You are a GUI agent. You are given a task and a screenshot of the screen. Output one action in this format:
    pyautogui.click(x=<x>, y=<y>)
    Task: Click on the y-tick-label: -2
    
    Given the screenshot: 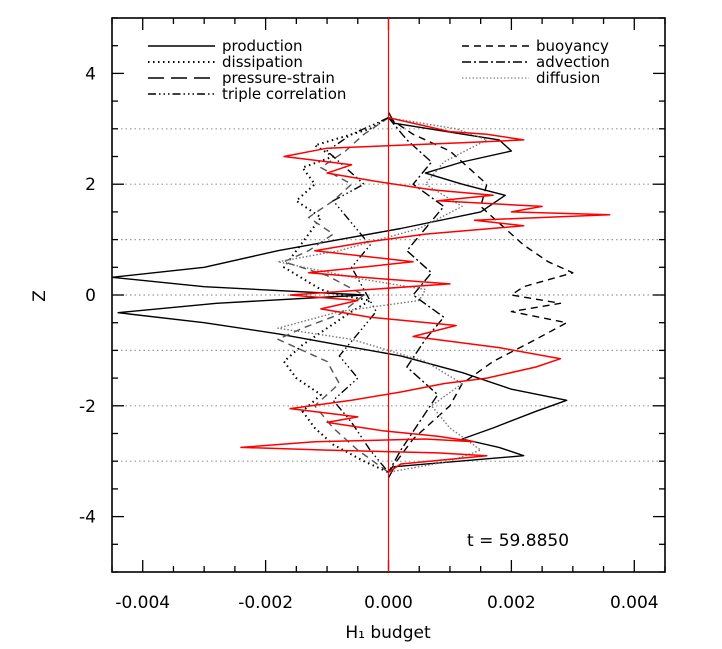 What is the action you would take?
    pyautogui.click(x=87, y=407)
    